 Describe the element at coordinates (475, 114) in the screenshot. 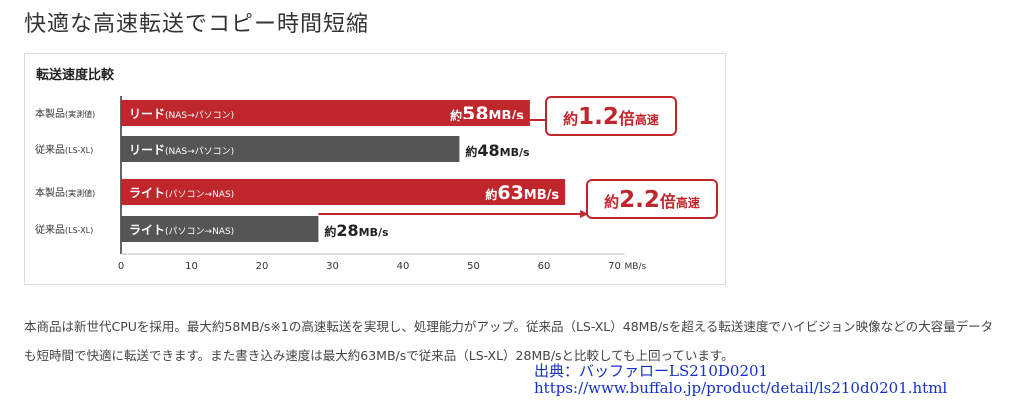

I see `value-number-0: 58` at that location.